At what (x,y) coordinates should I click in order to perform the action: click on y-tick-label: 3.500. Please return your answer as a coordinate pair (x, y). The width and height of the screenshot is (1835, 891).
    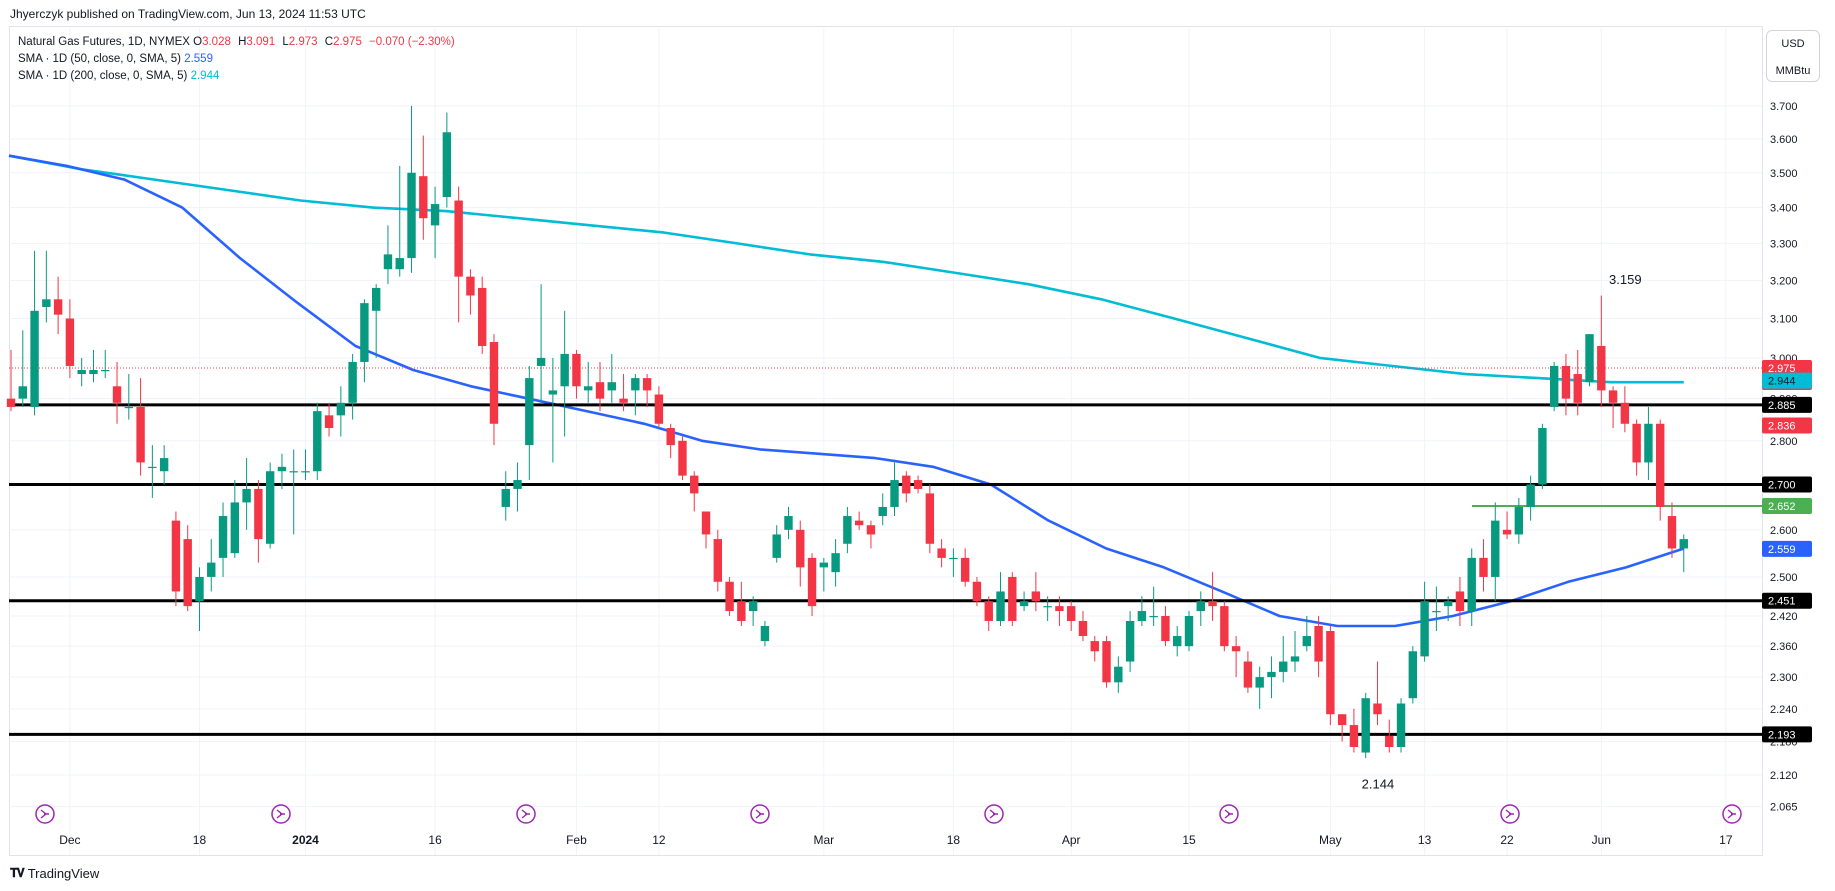
    Looking at the image, I should click on (1784, 174).